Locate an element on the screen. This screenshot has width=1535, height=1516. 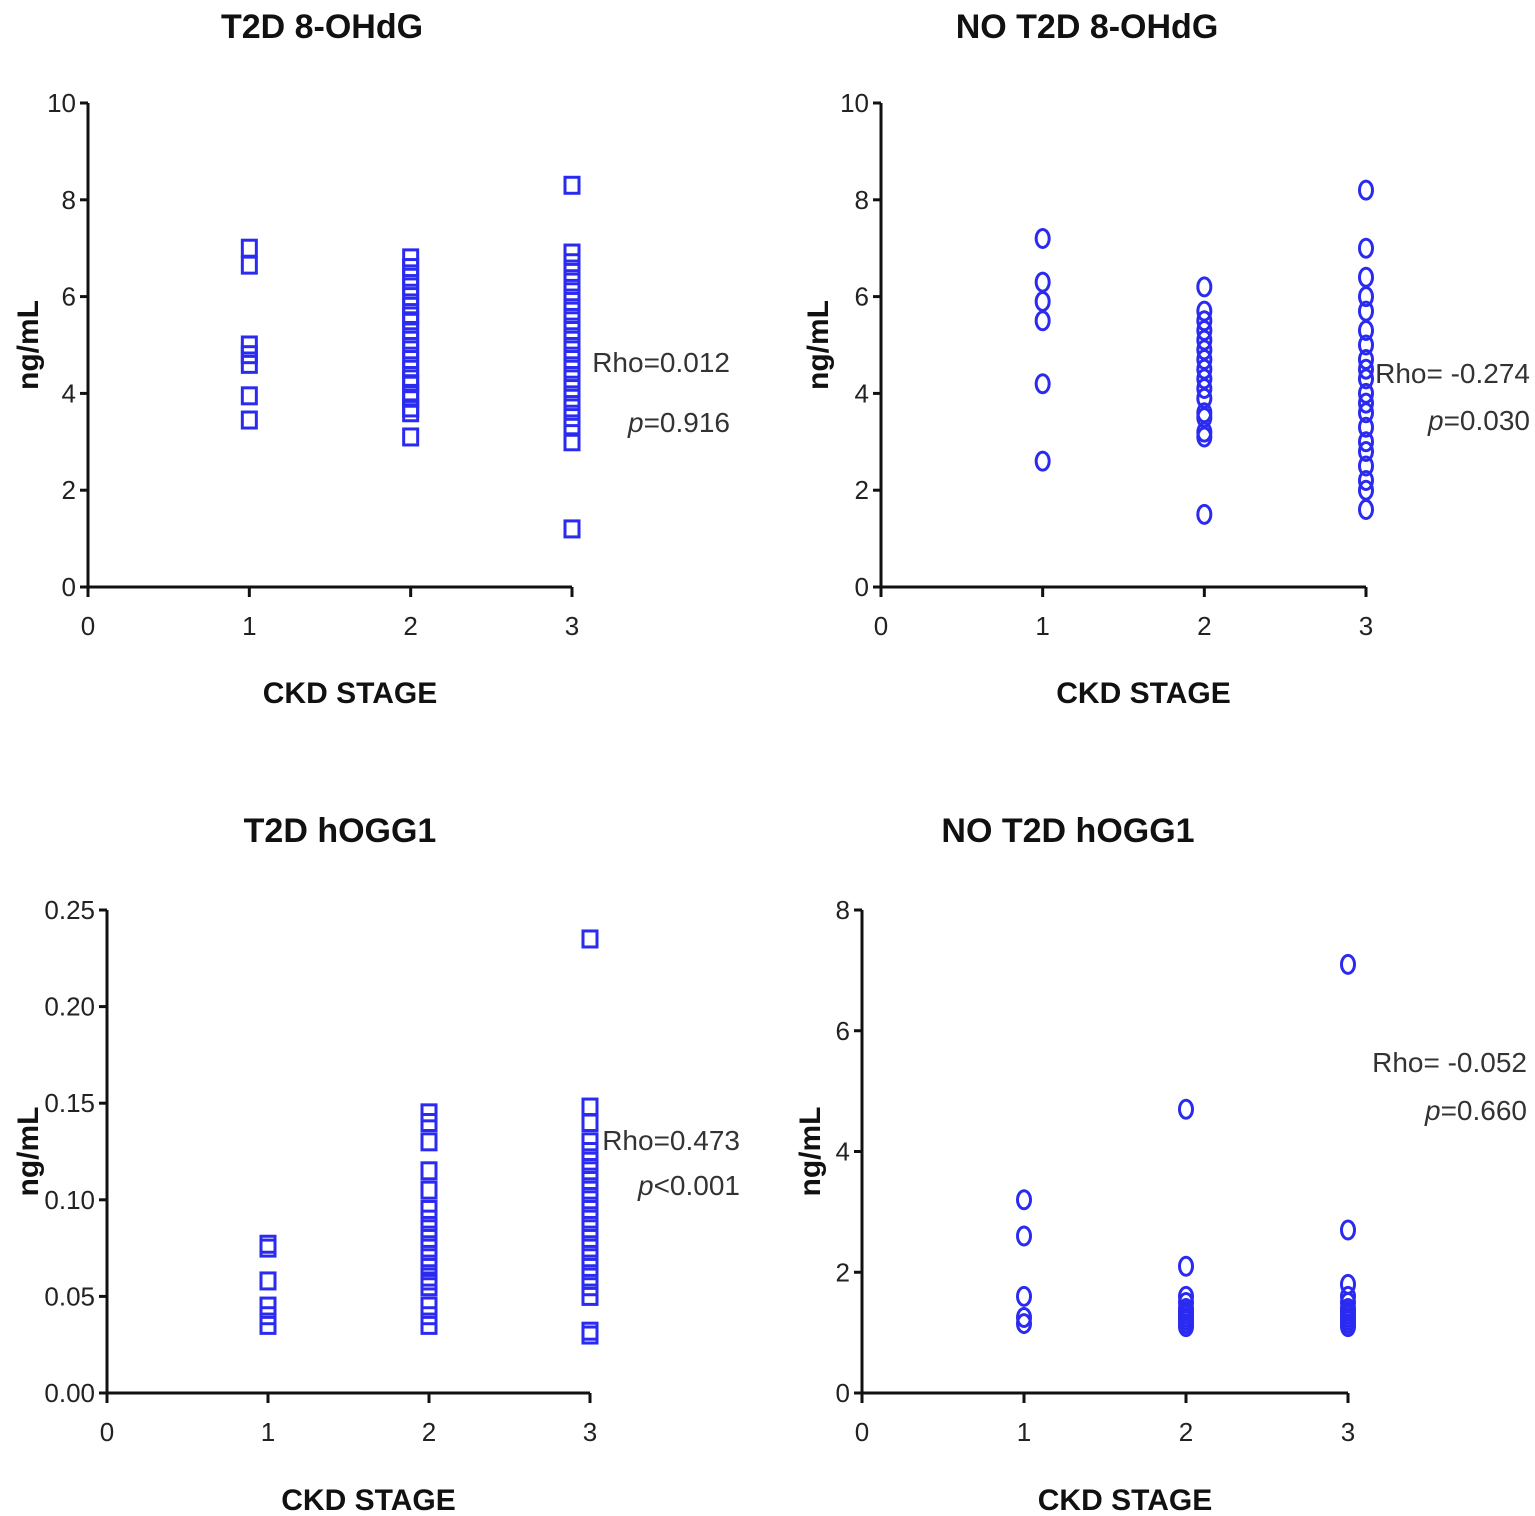
chart-title: T2D 8-OHdG is located at coordinates (322, 27).